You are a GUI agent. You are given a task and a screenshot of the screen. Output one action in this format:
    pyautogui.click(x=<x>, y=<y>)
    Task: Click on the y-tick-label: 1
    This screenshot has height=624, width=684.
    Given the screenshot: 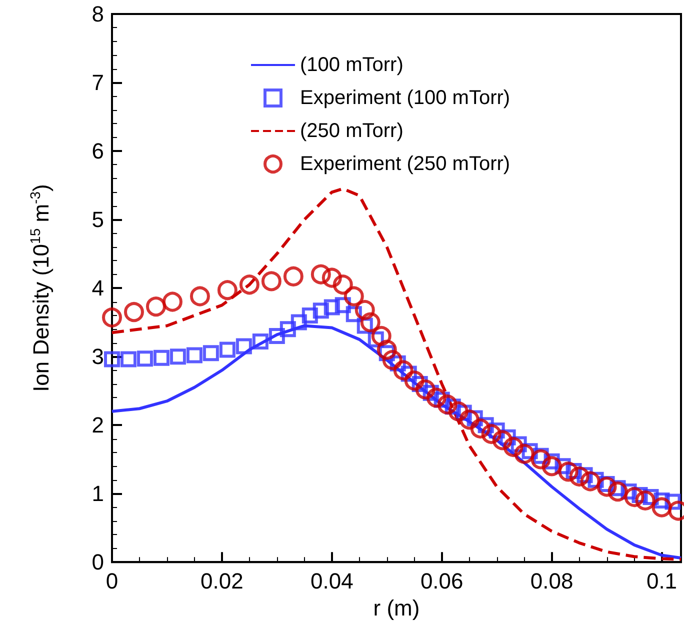 What is the action you would take?
    pyautogui.click(x=98, y=493)
    